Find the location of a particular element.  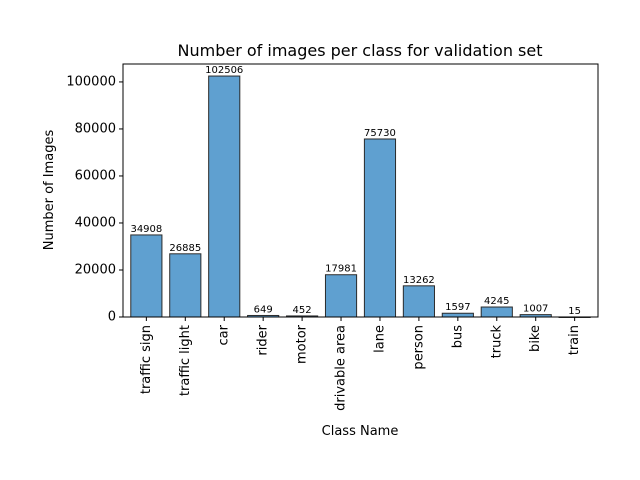

x-tick-label-rider: rider is located at coordinates (263, 339).